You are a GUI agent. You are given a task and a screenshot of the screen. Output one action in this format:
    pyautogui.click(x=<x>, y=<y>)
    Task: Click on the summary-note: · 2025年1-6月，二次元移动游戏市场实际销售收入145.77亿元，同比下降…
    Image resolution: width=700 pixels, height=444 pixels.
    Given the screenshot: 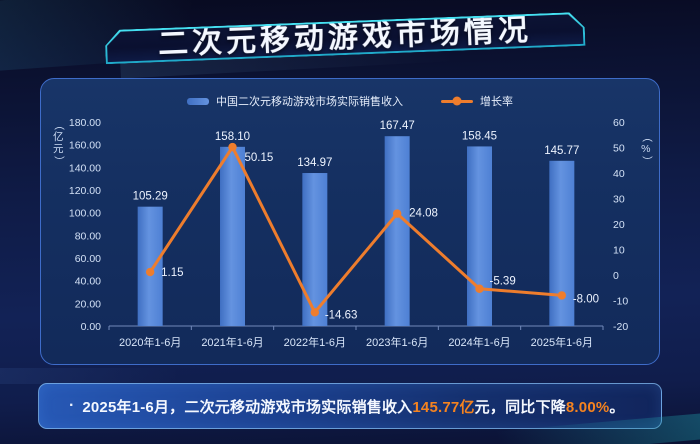 What is the action you would take?
    pyautogui.click(x=350, y=406)
    